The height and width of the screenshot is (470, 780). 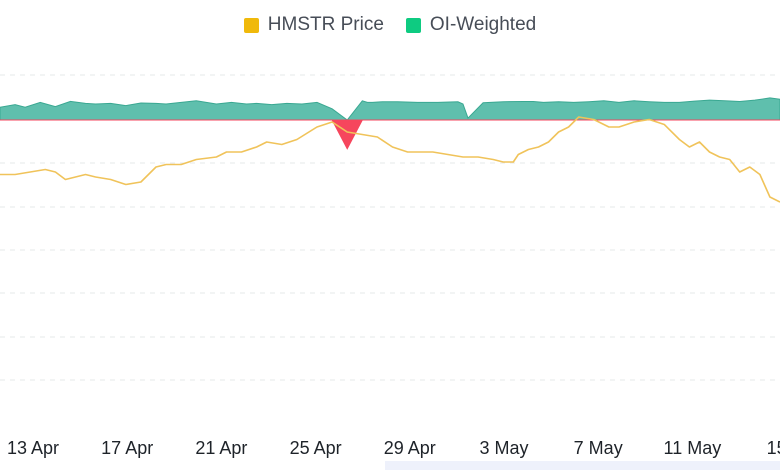 I want to click on x-tick-label: 25 Apr, so click(x=316, y=448).